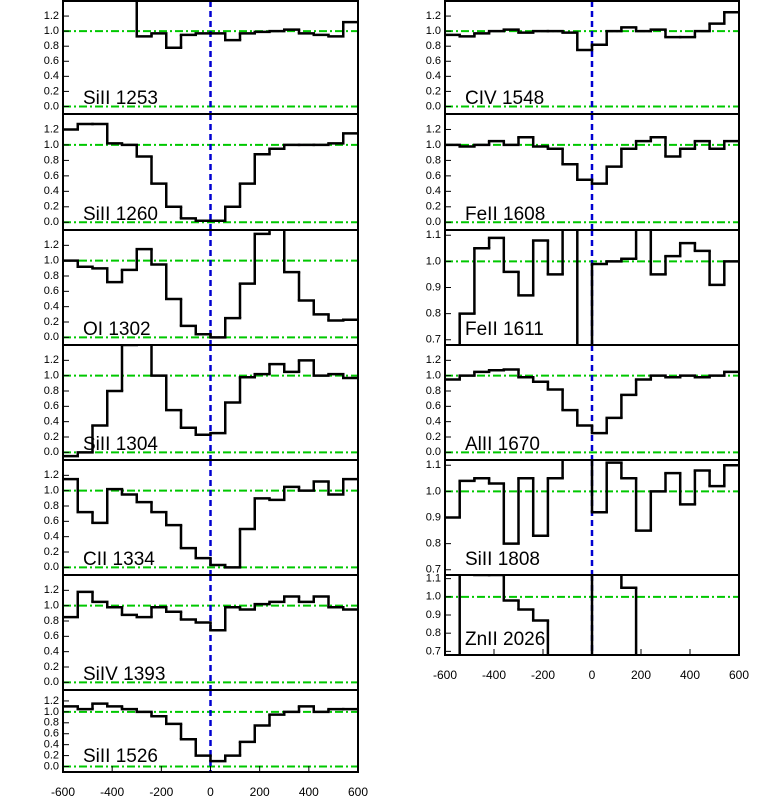  I want to click on line-label: AlII 1670, so click(502, 444).